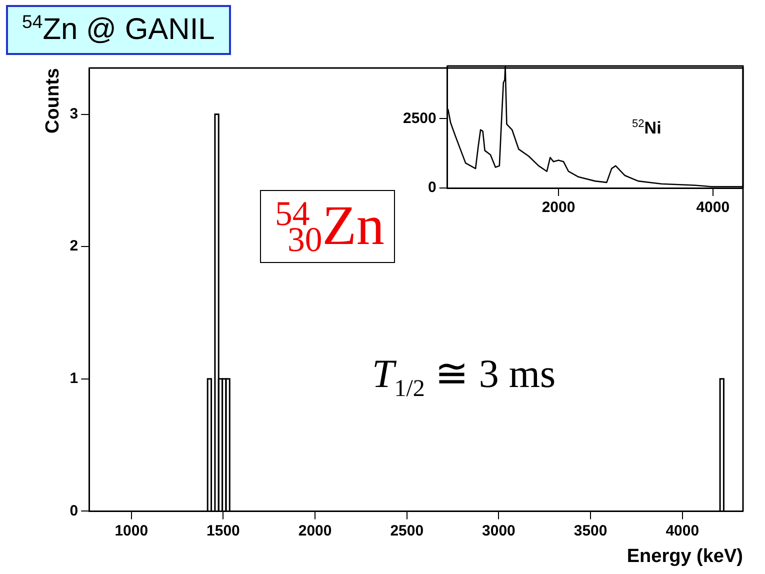  What do you see at coordinates (74, 246) in the screenshot?
I see `y-tick-label: 2` at bounding box center [74, 246].